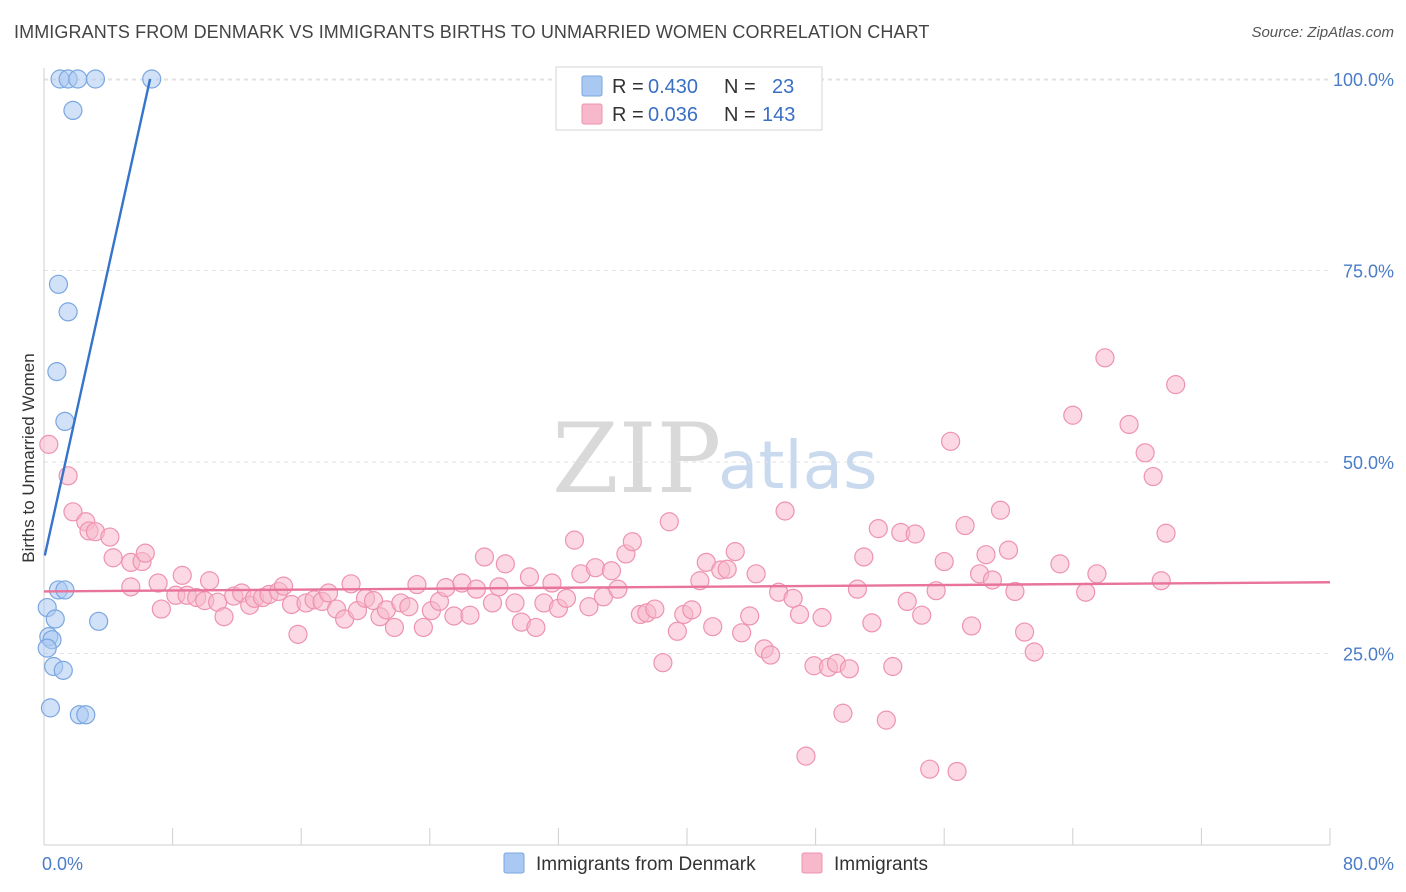  Describe the element at coordinates (592, 86) in the screenshot. I see `legend-swatch-denmark` at that location.